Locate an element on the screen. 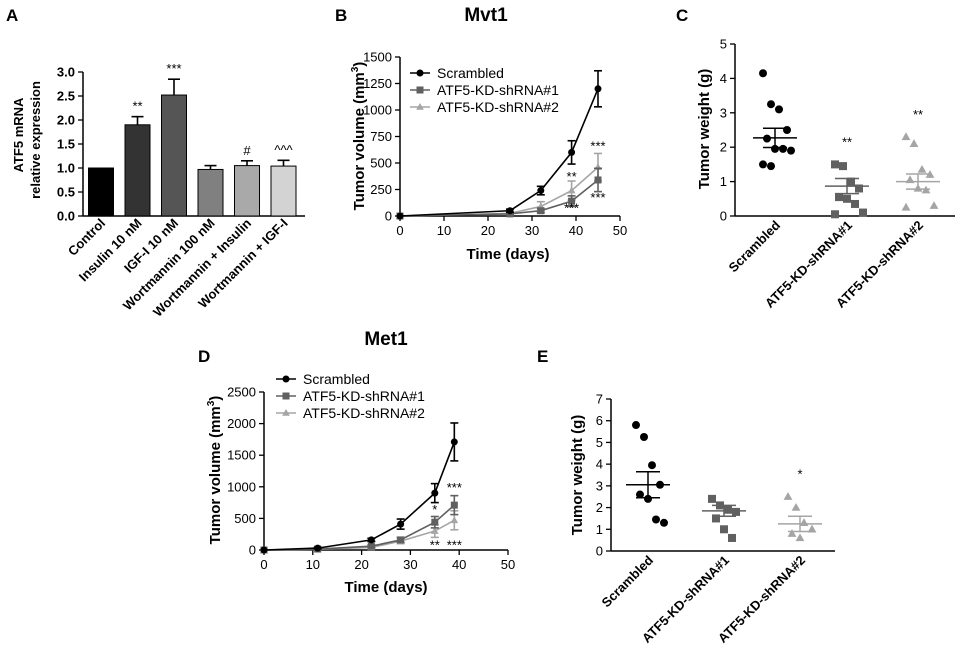 The width and height of the screenshot is (965, 666). panel-a-ylabel-line2: relative expression is located at coordinates (35, 140).